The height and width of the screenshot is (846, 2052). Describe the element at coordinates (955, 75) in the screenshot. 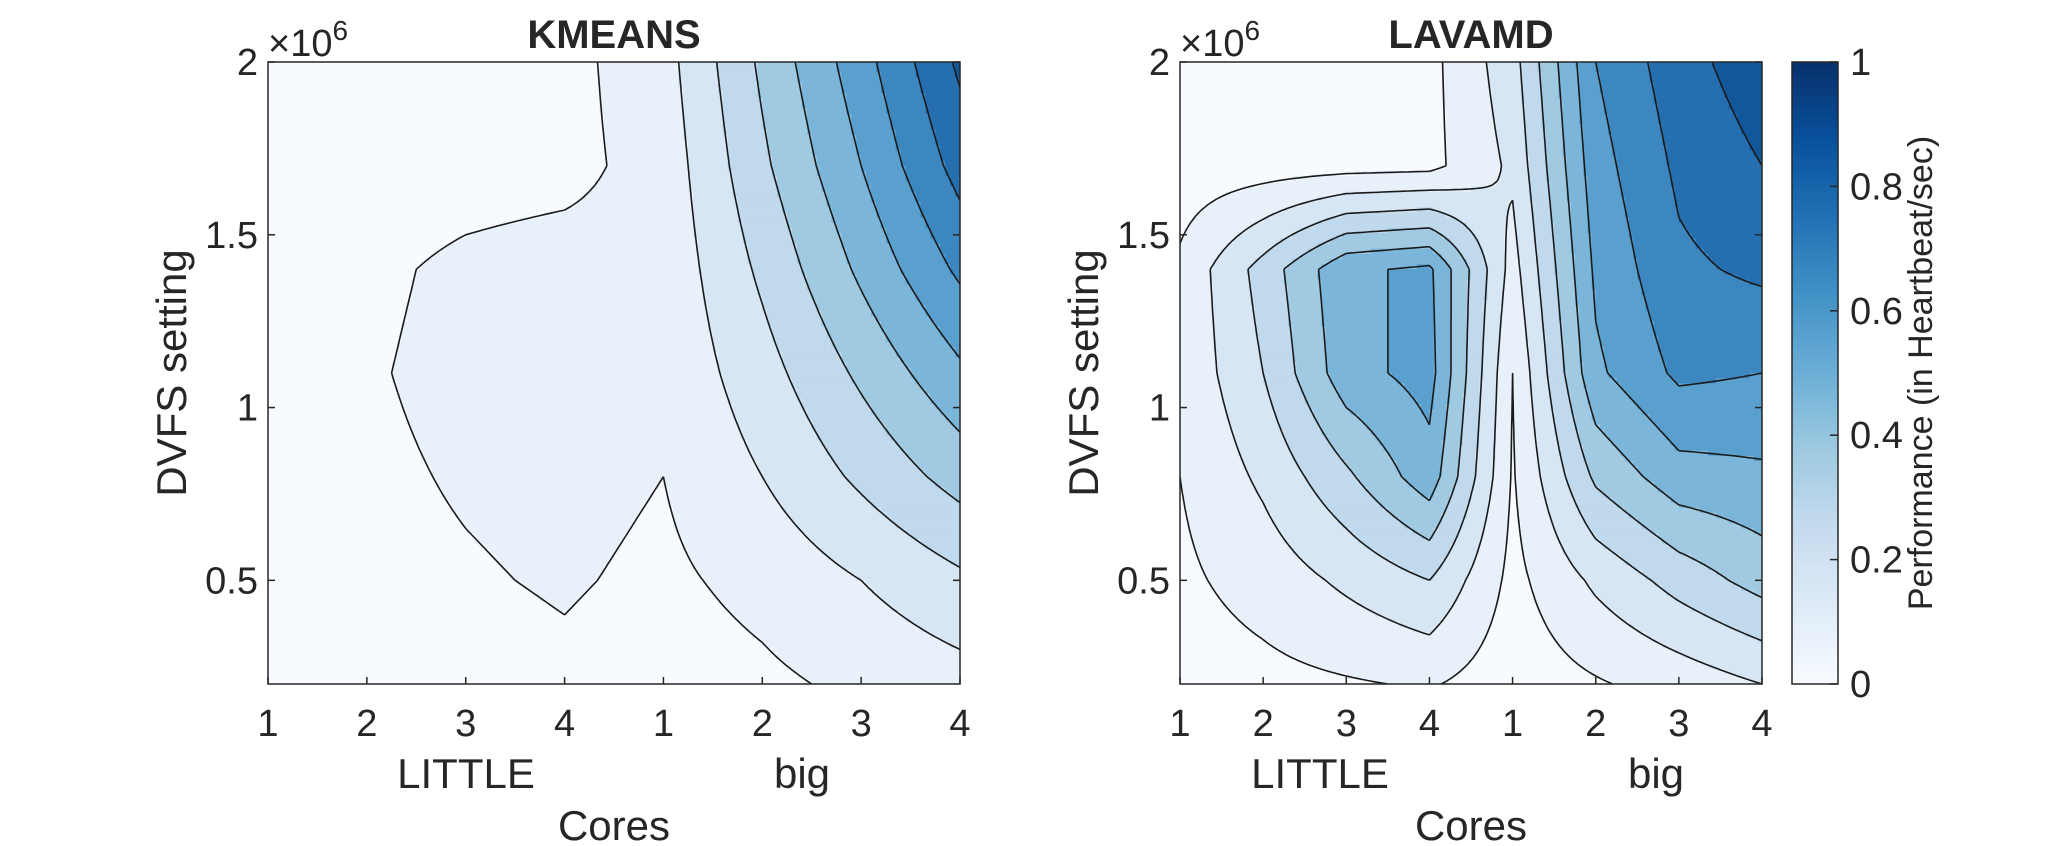

I see `contour-line` at that location.